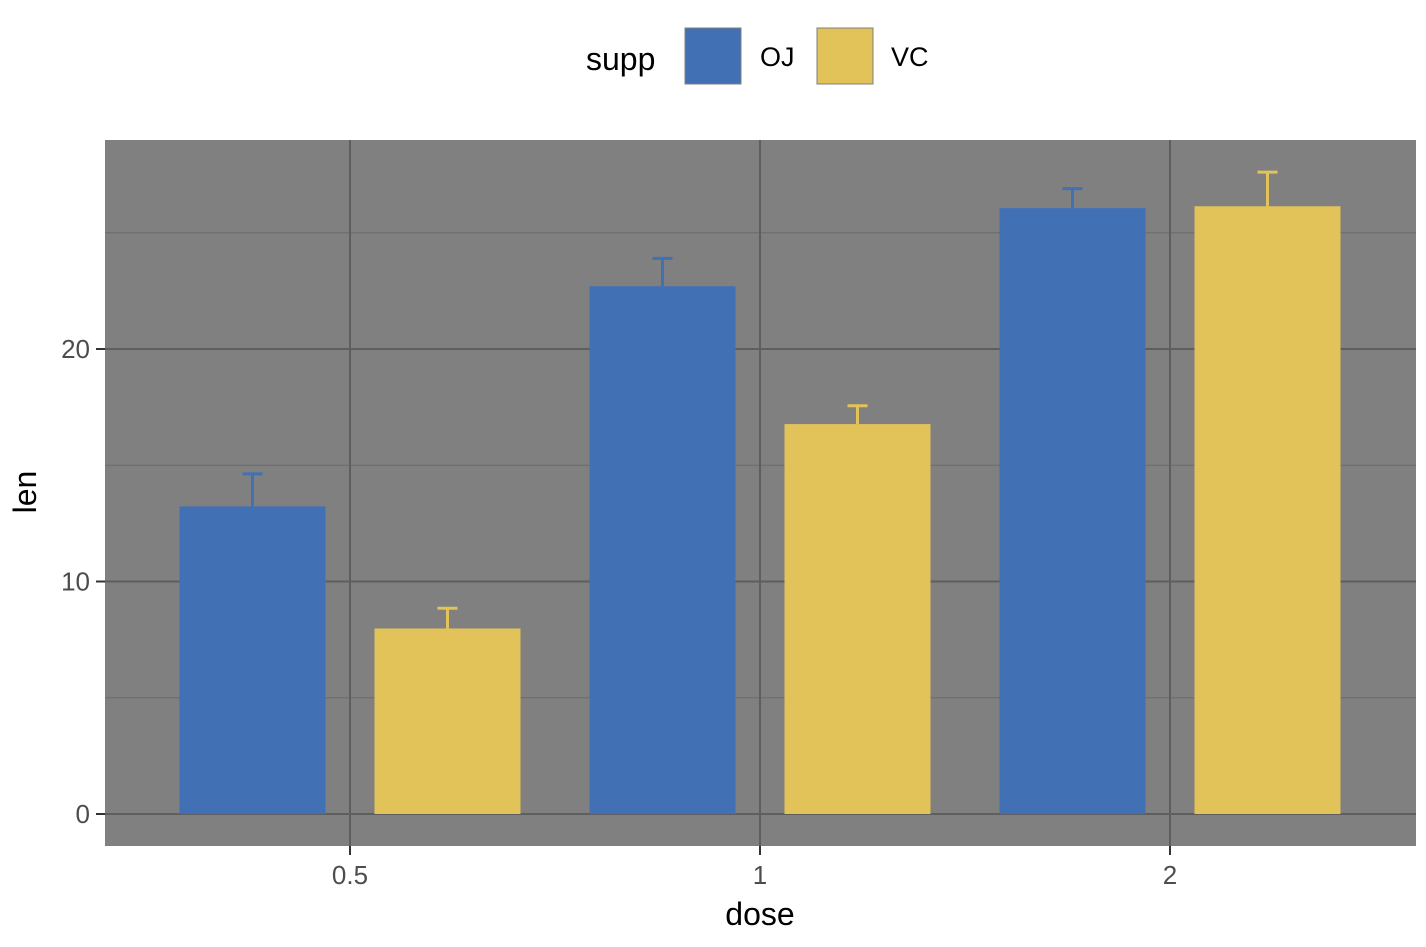 The height and width of the screenshot is (947, 1426). I want to click on legend-item-vc: VC, so click(872, 56).